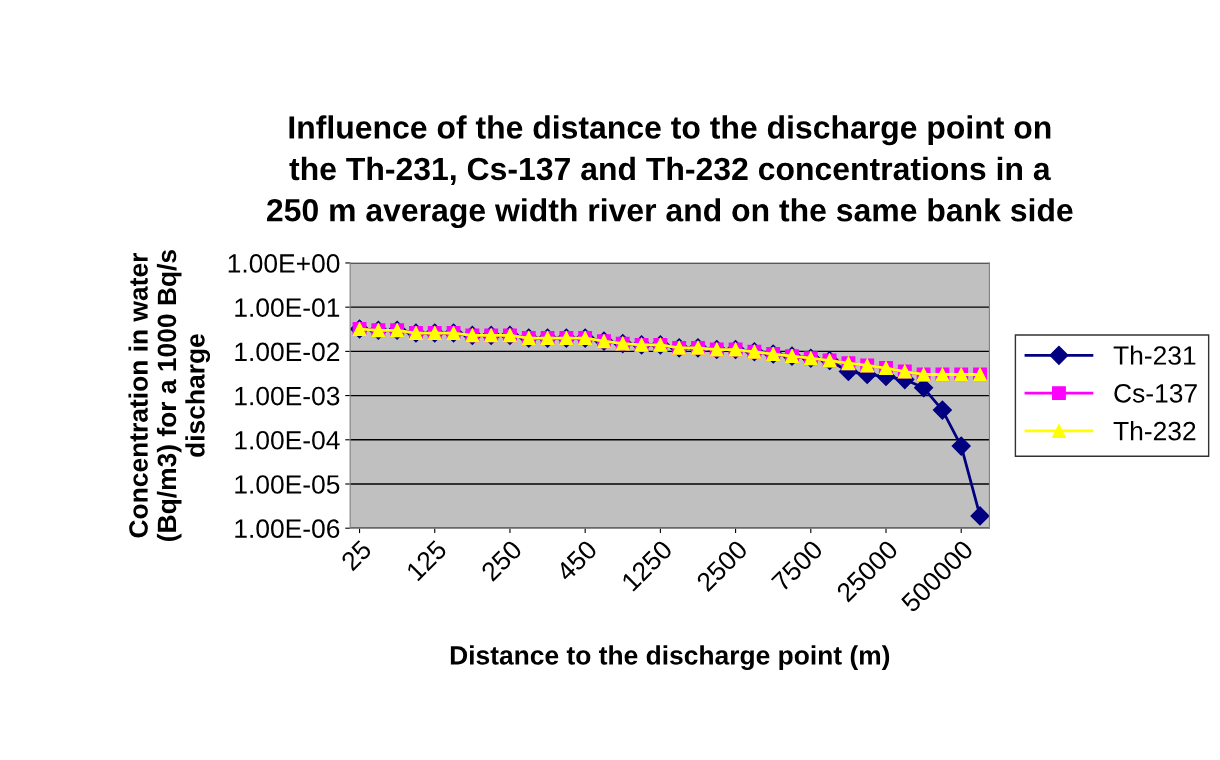  What do you see at coordinates (356, 555) in the screenshot?
I see `x-tick-label: 25` at bounding box center [356, 555].